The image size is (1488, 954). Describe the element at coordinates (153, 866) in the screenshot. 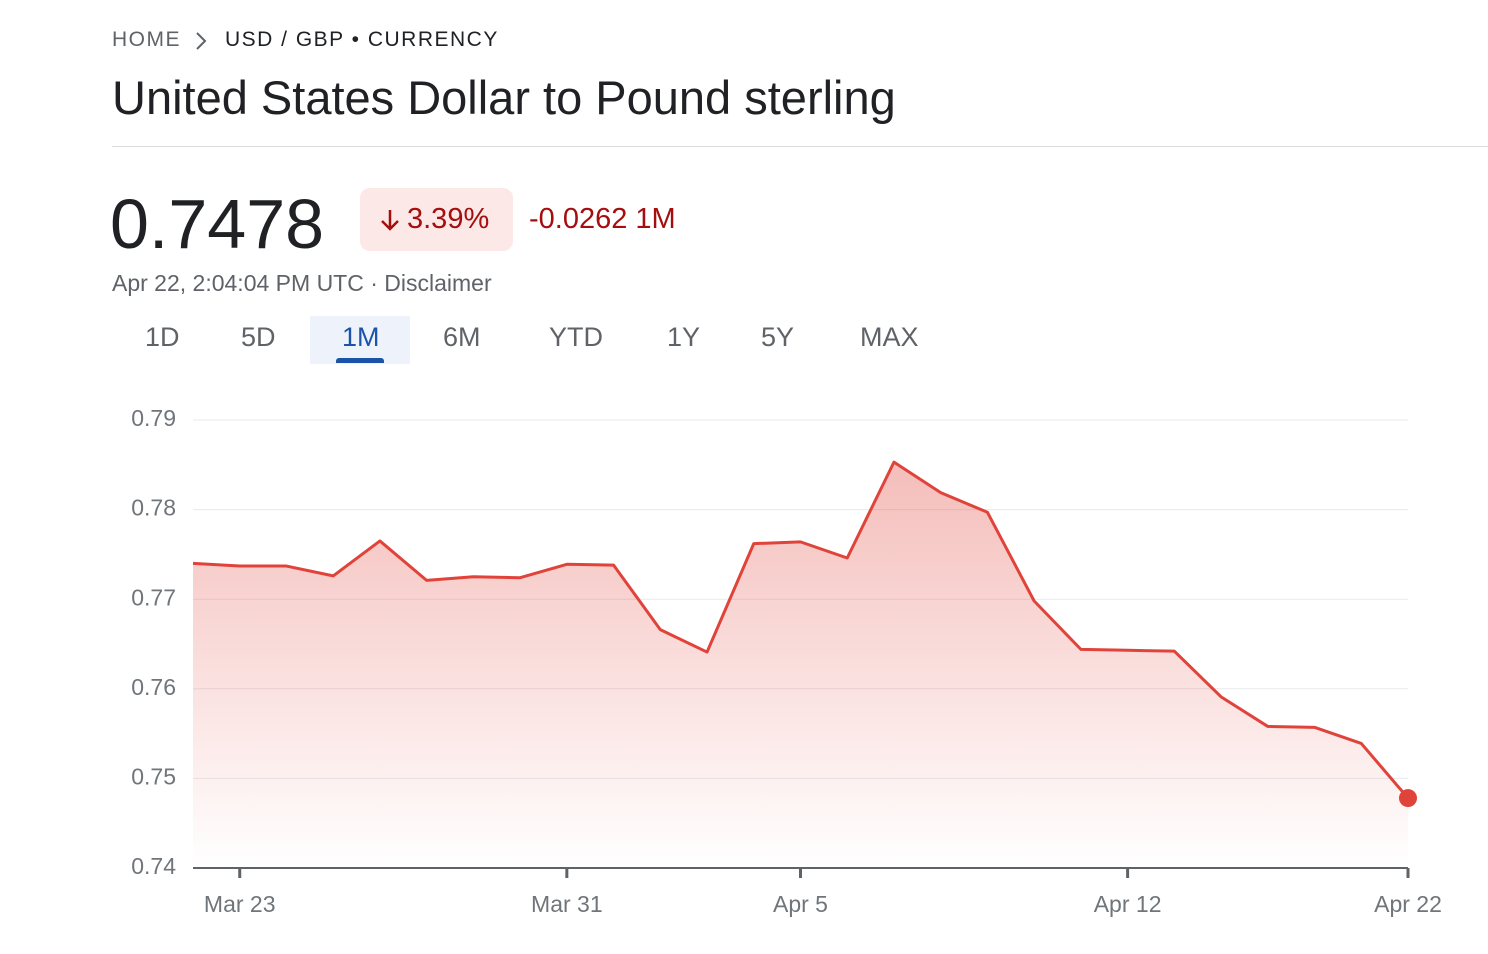

I see `y-tick-label: 0.74` at that location.